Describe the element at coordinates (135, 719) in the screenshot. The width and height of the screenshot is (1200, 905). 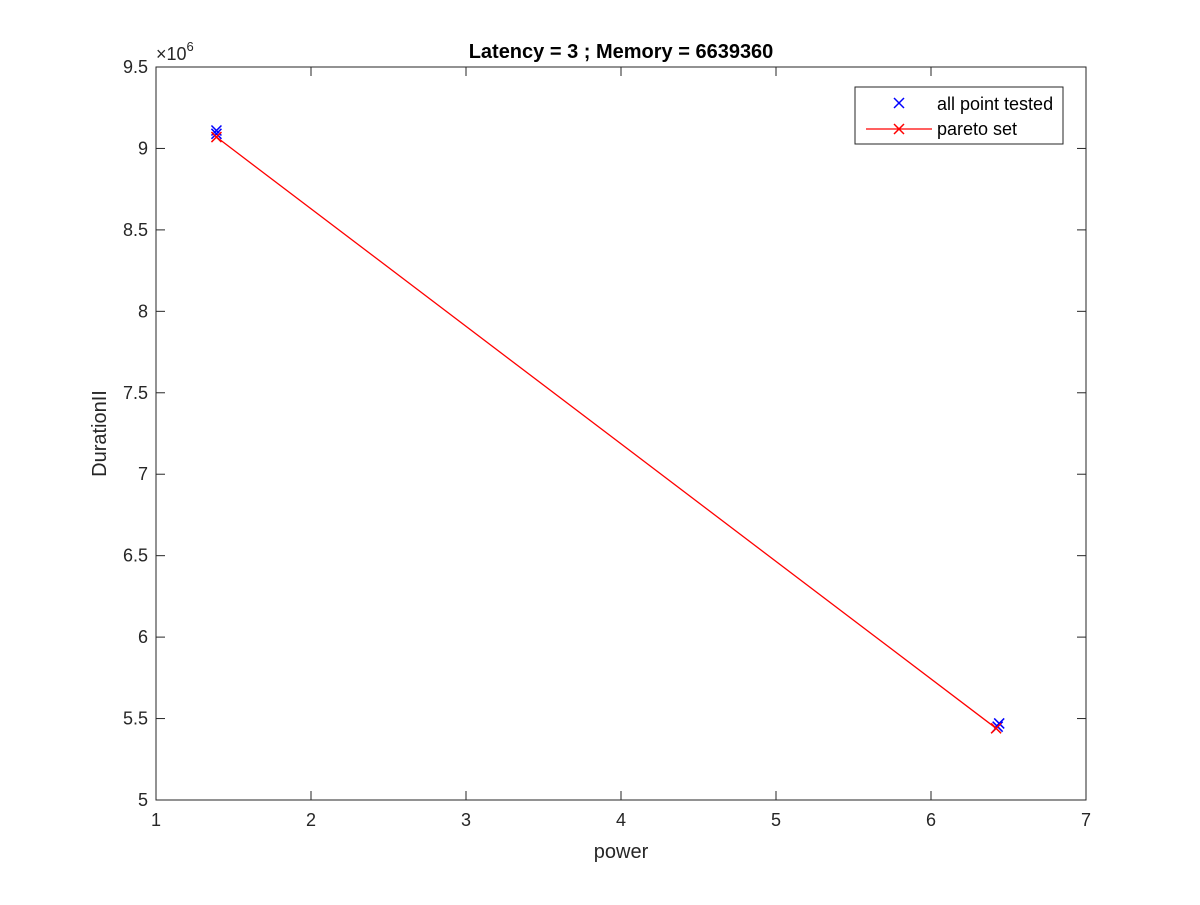
I see `y-tick-label: 5.5` at that location.